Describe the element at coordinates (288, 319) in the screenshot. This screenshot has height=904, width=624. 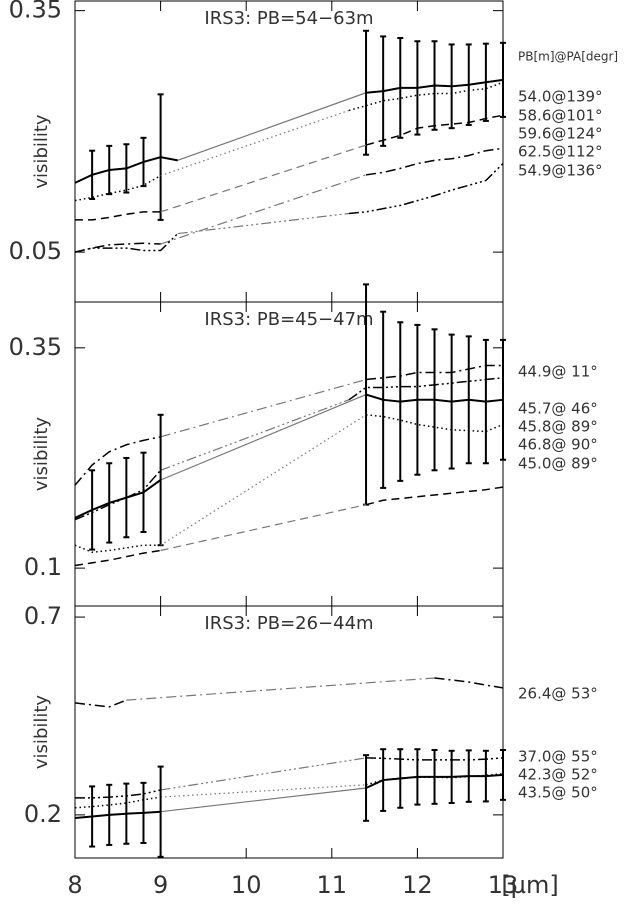
I see `panel-title: IRS3: PB=45−47m` at that location.